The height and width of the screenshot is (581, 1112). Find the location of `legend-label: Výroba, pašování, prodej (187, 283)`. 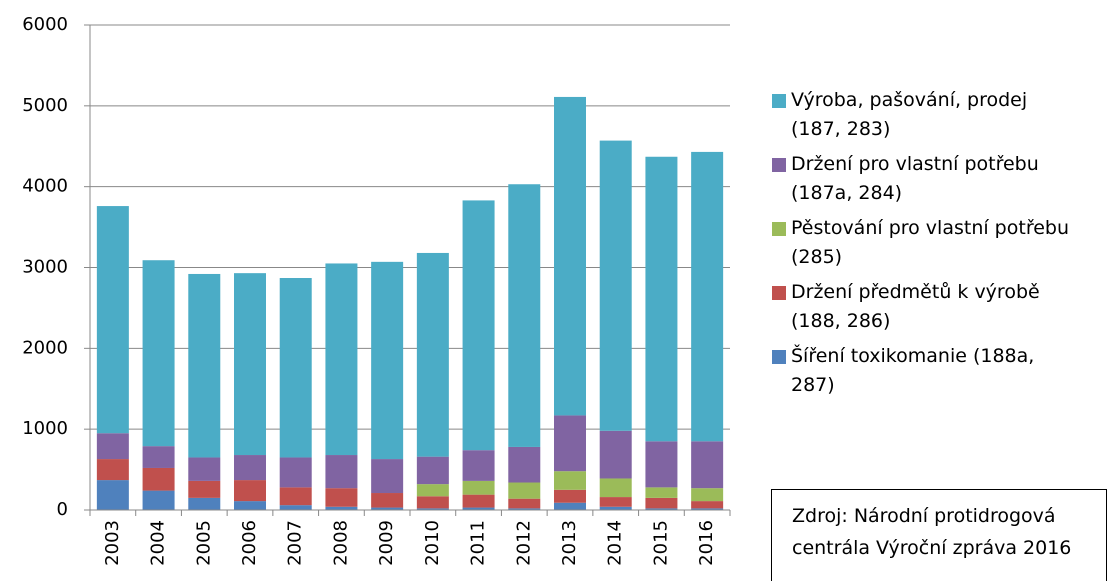

legend-label: Výroba, pašování, prodej (187, 283) is located at coordinates (909, 114).